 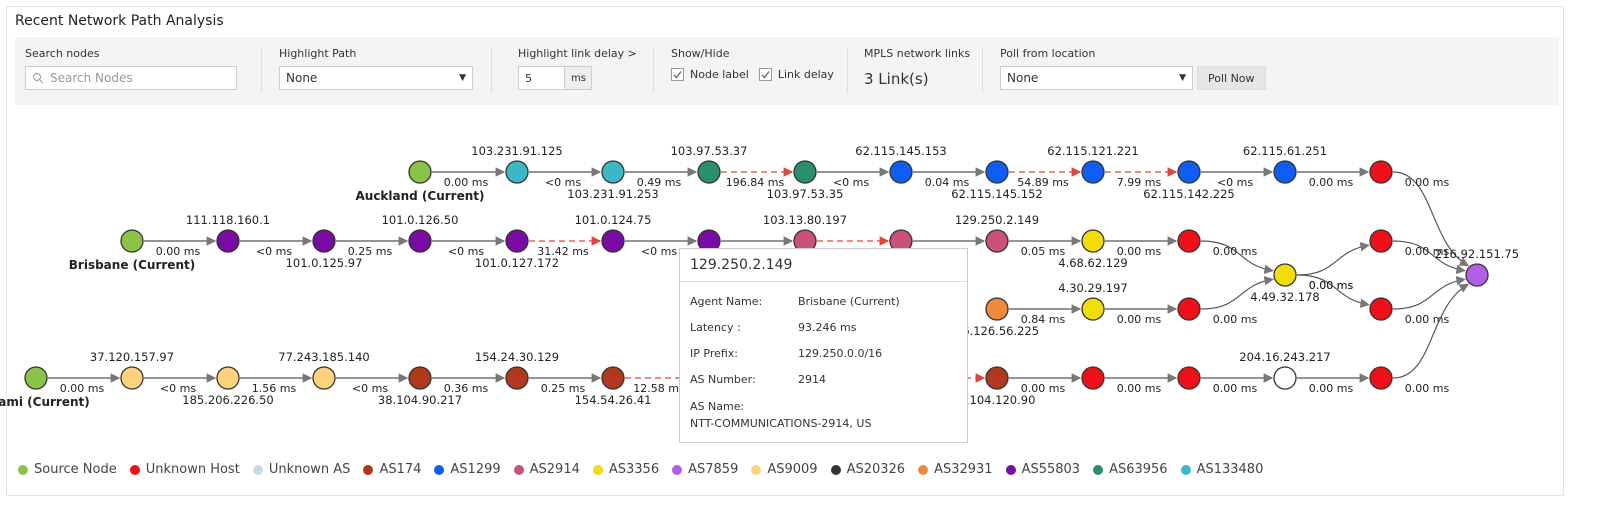 I want to click on checkbox: Link delay, so click(x=796, y=74).